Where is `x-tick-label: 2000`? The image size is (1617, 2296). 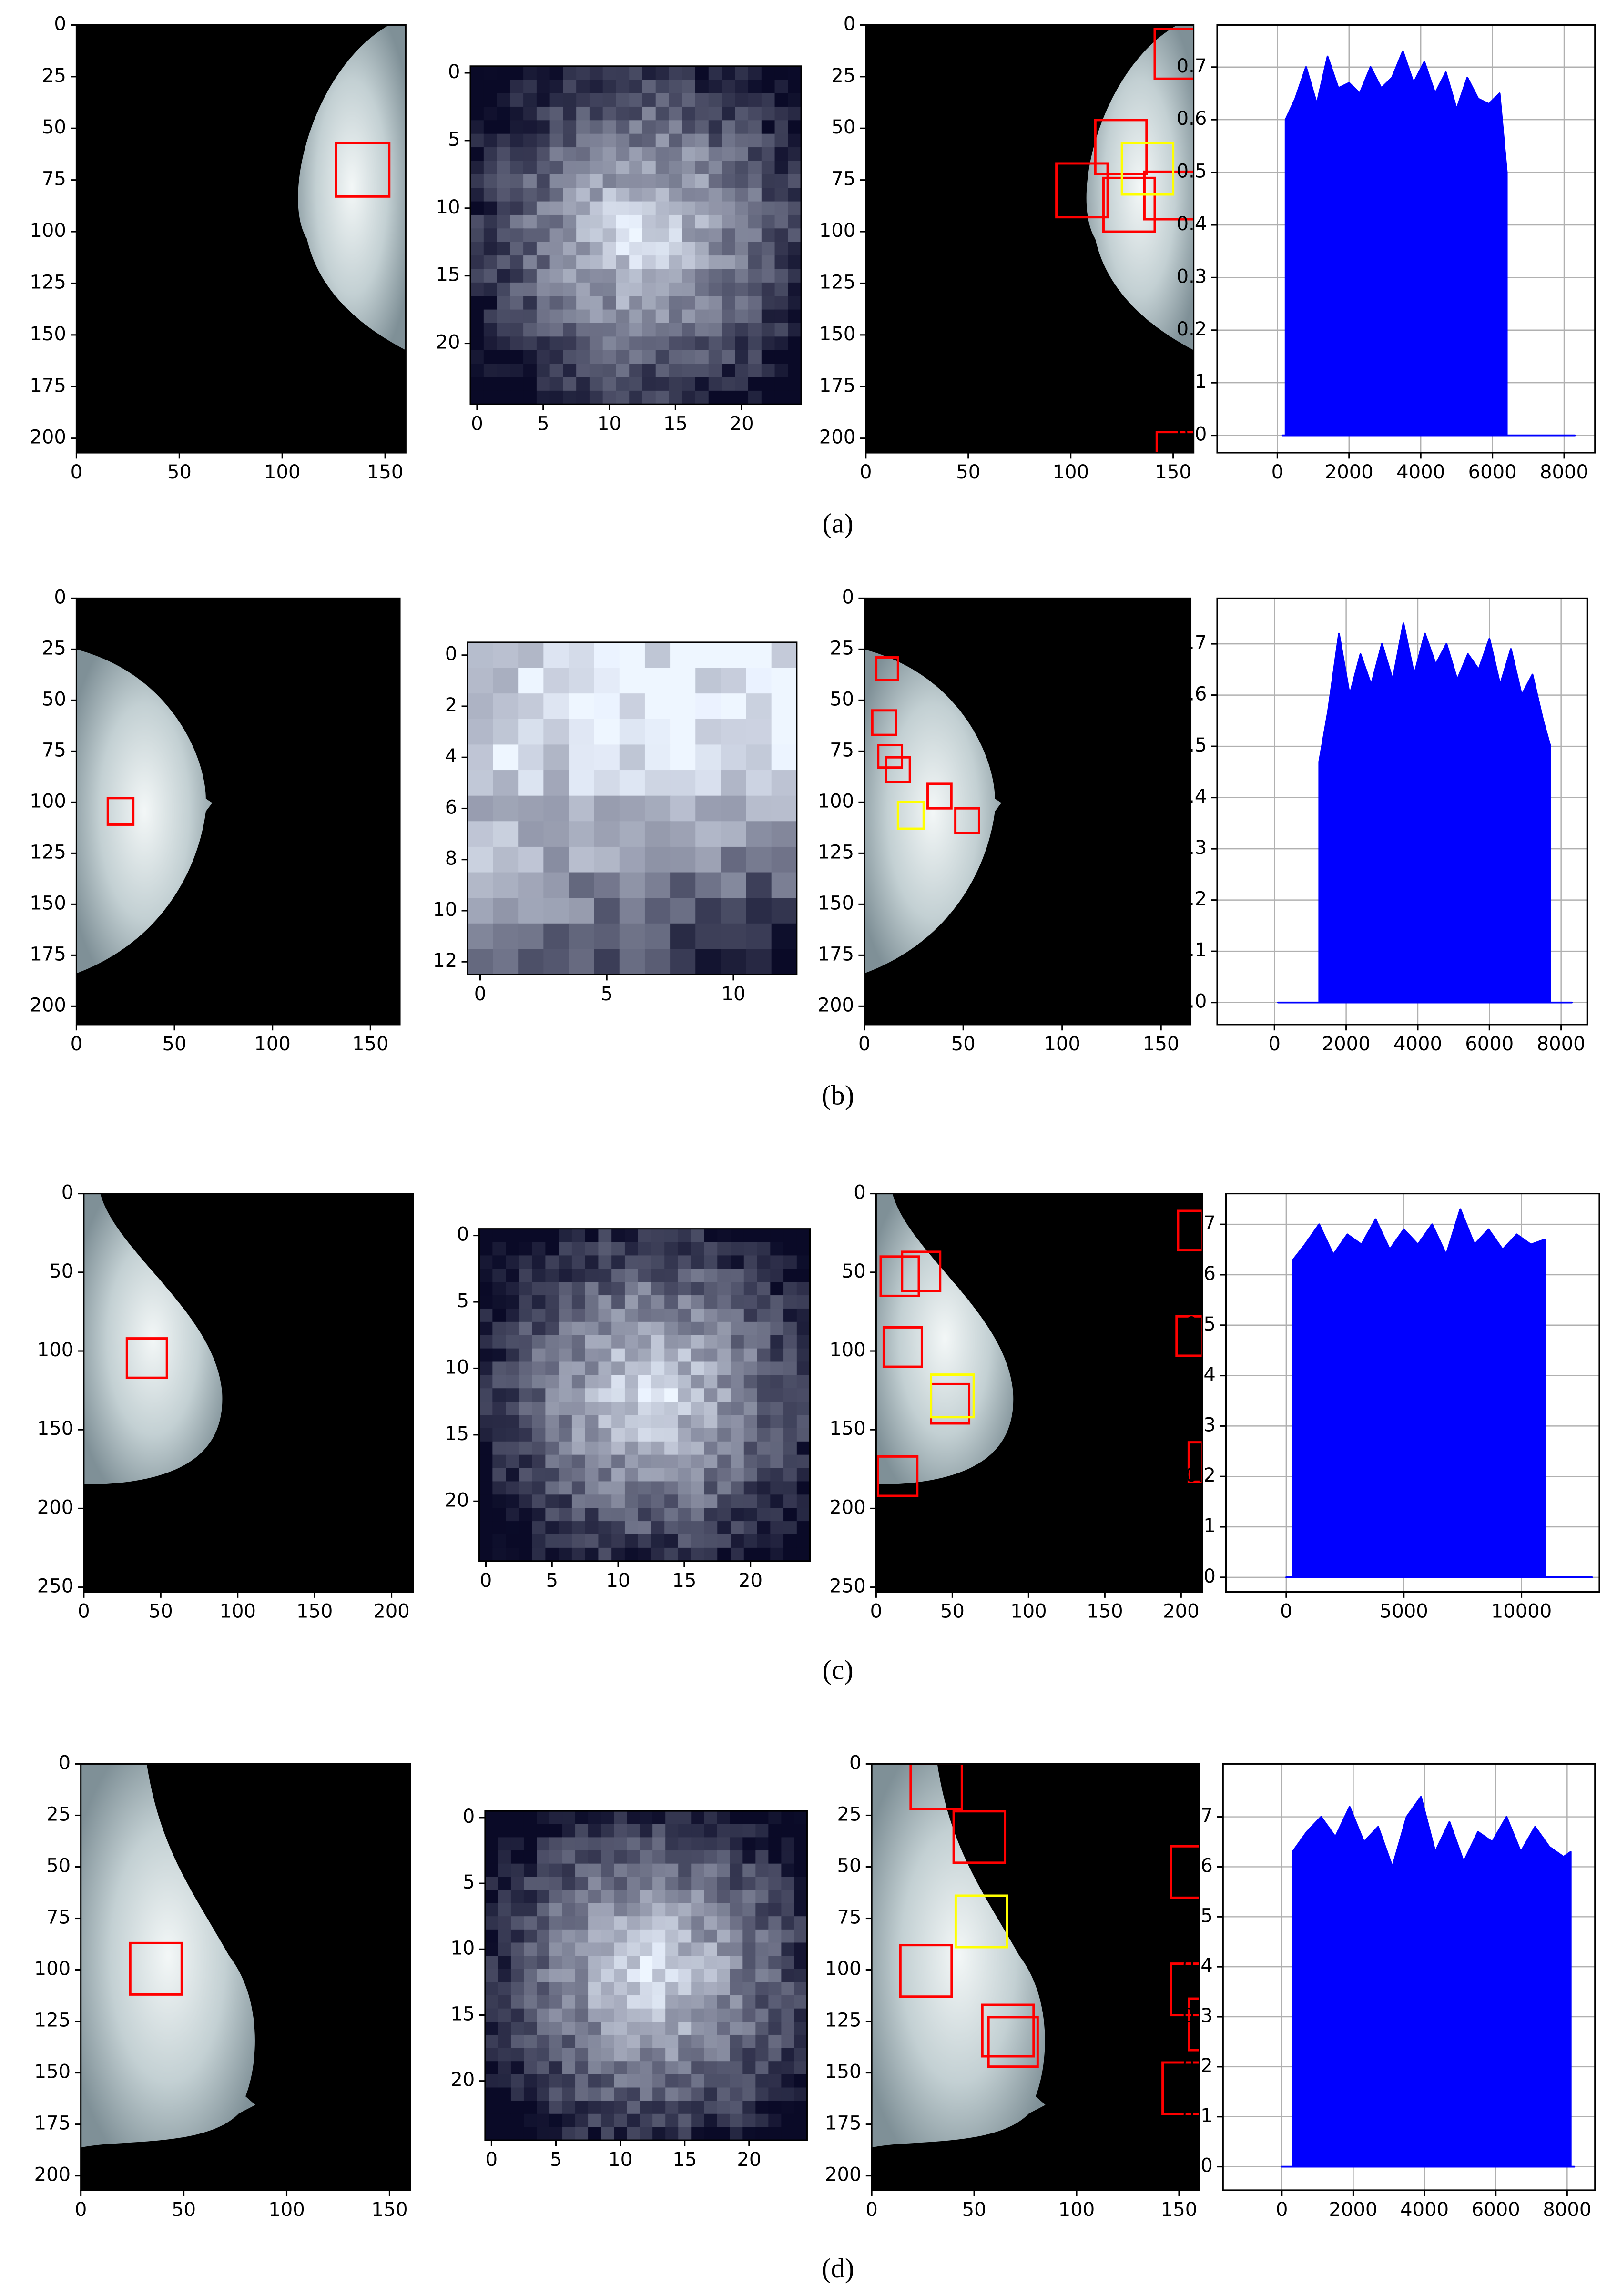
x-tick-label: 2000 is located at coordinates (1346, 1044).